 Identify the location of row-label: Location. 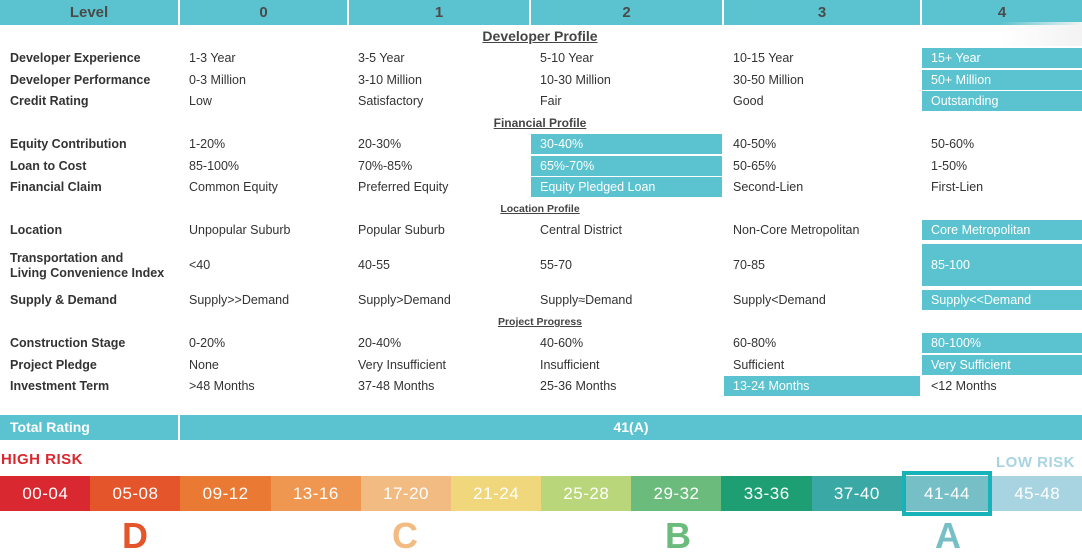
(36, 230).